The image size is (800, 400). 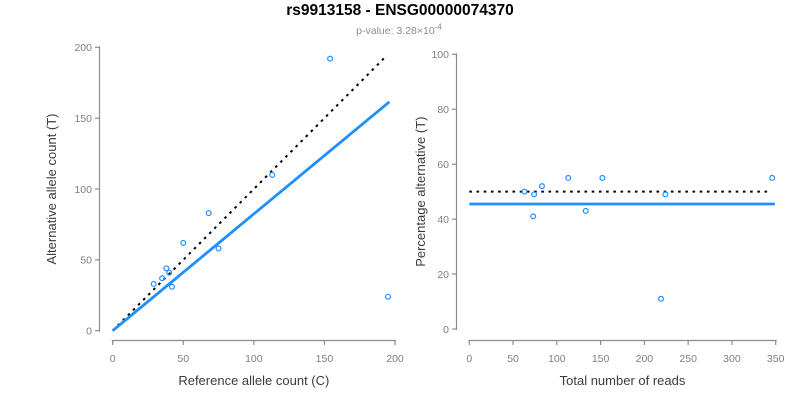 I want to click on y-axis-title: Percentage alternative (T), so click(x=420, y=192).